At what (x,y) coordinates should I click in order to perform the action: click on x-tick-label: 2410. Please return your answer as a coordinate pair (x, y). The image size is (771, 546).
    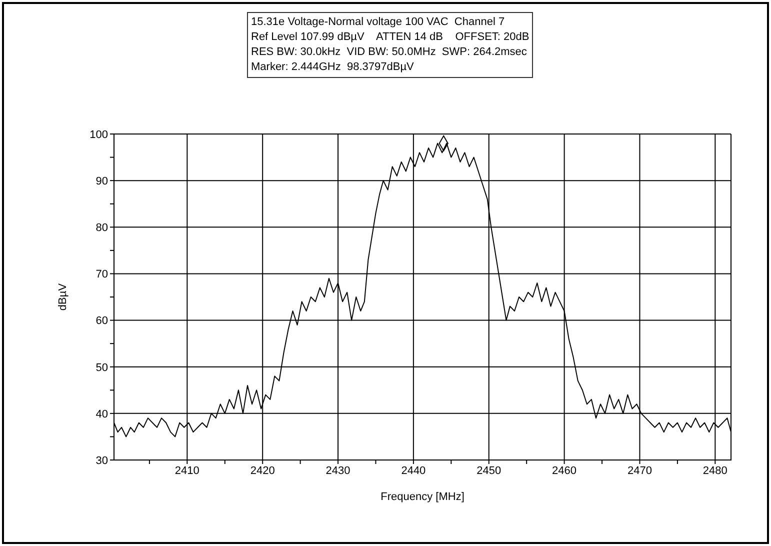
    Looking at the image, I should click on (187, 470).